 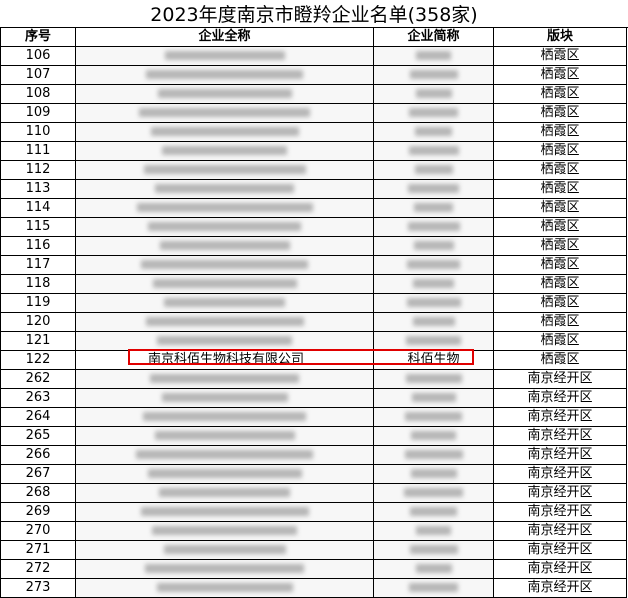 I want to click on row-number: 270, so click(x=38, y=531).